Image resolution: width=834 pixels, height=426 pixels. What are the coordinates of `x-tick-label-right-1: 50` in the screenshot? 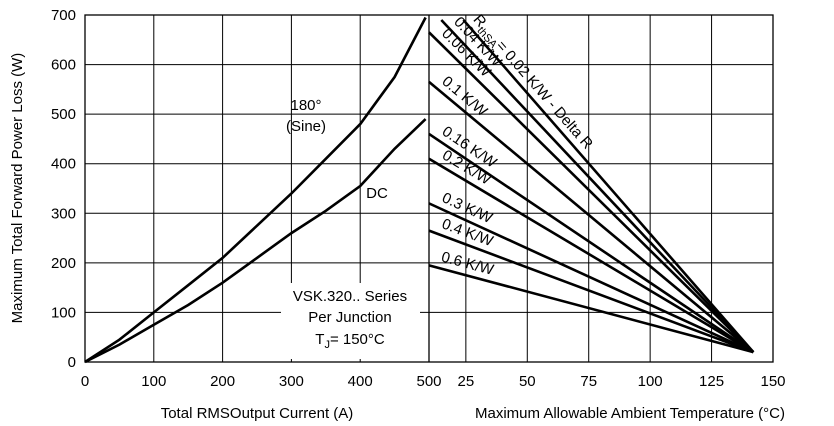 It's located at (527, 381).